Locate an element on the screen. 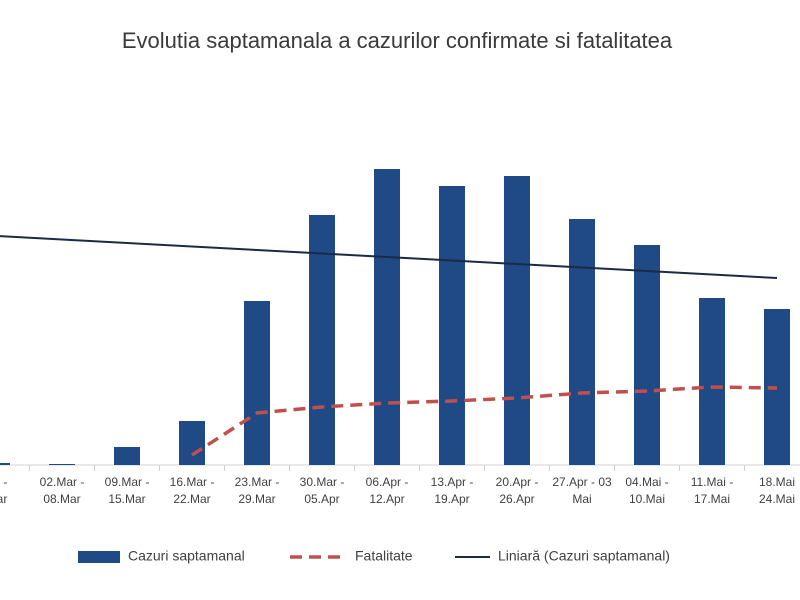 Image resolution: width=800 pixels, height=600 pixels. x-tick-label: Mar is located at coordinates (3, 499).